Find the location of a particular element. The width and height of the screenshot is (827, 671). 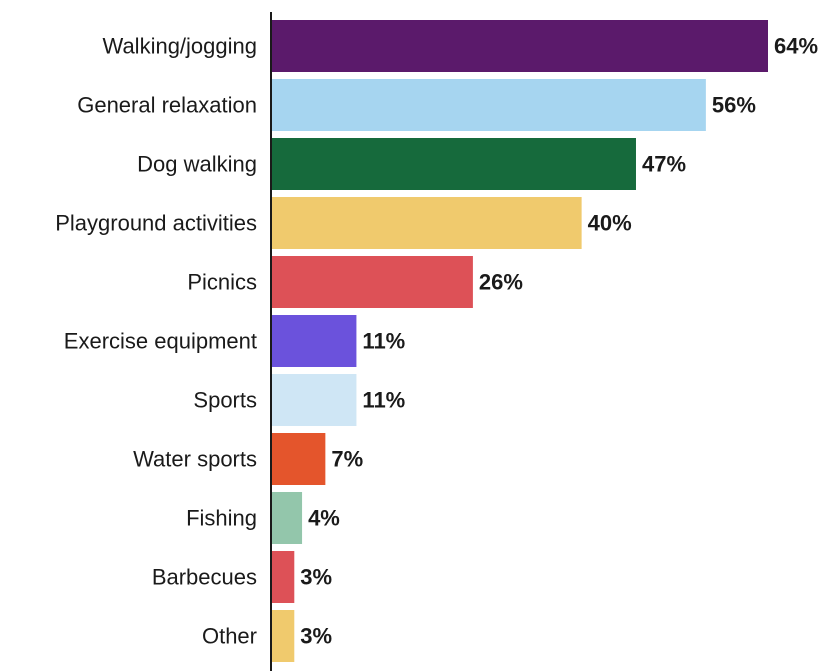

bar-barbecues is located at coordinates (283, 577).